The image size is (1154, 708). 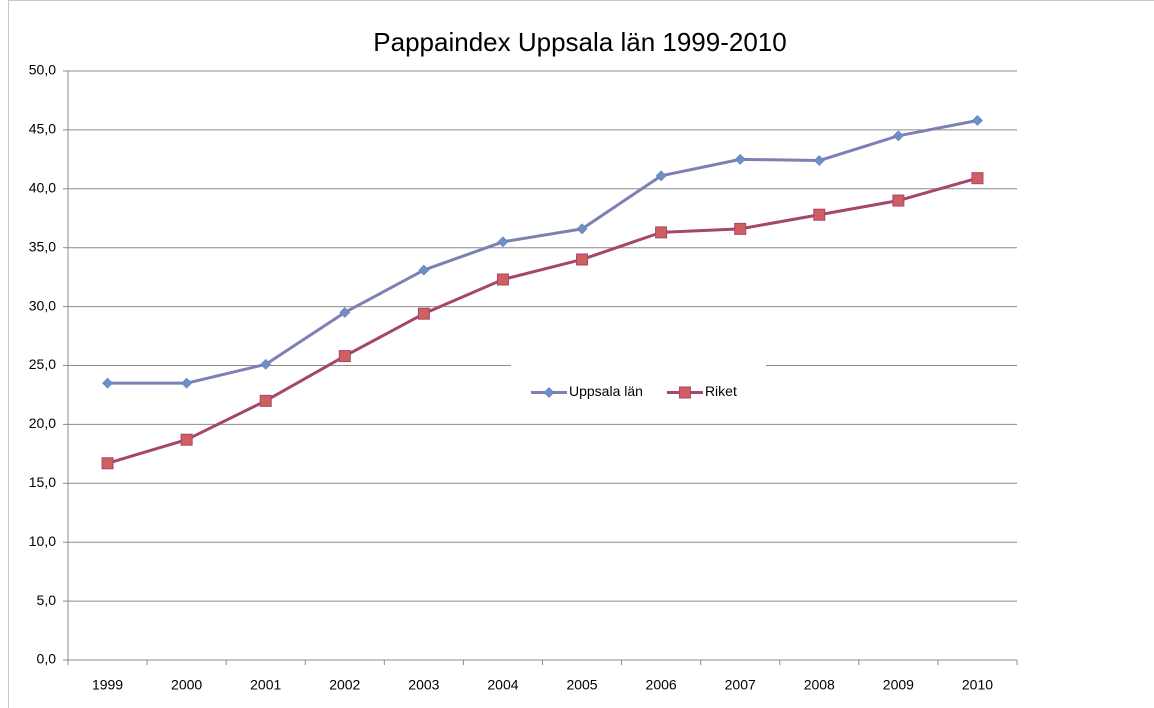 I want to click on x-tick-label: 2002, so click(x=344, y=685).